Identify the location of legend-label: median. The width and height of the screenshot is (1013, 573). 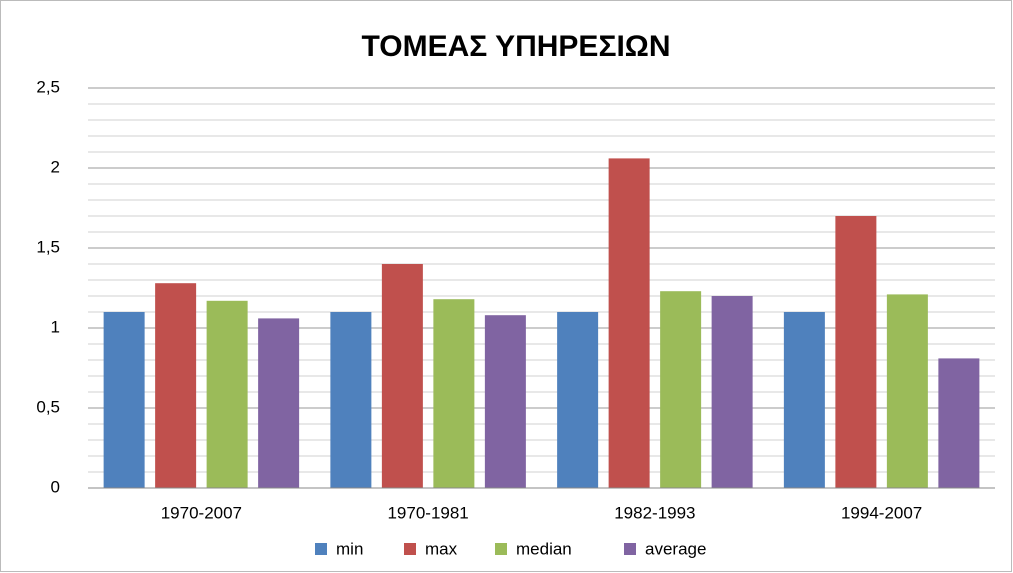
(544, 548).